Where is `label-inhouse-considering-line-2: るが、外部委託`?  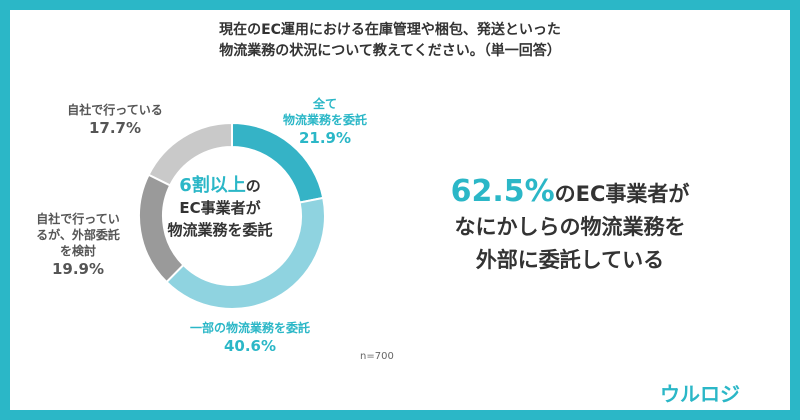
label-inhouse-considering-line-2: るが、外部委託 is located at coordinates (78, 235).